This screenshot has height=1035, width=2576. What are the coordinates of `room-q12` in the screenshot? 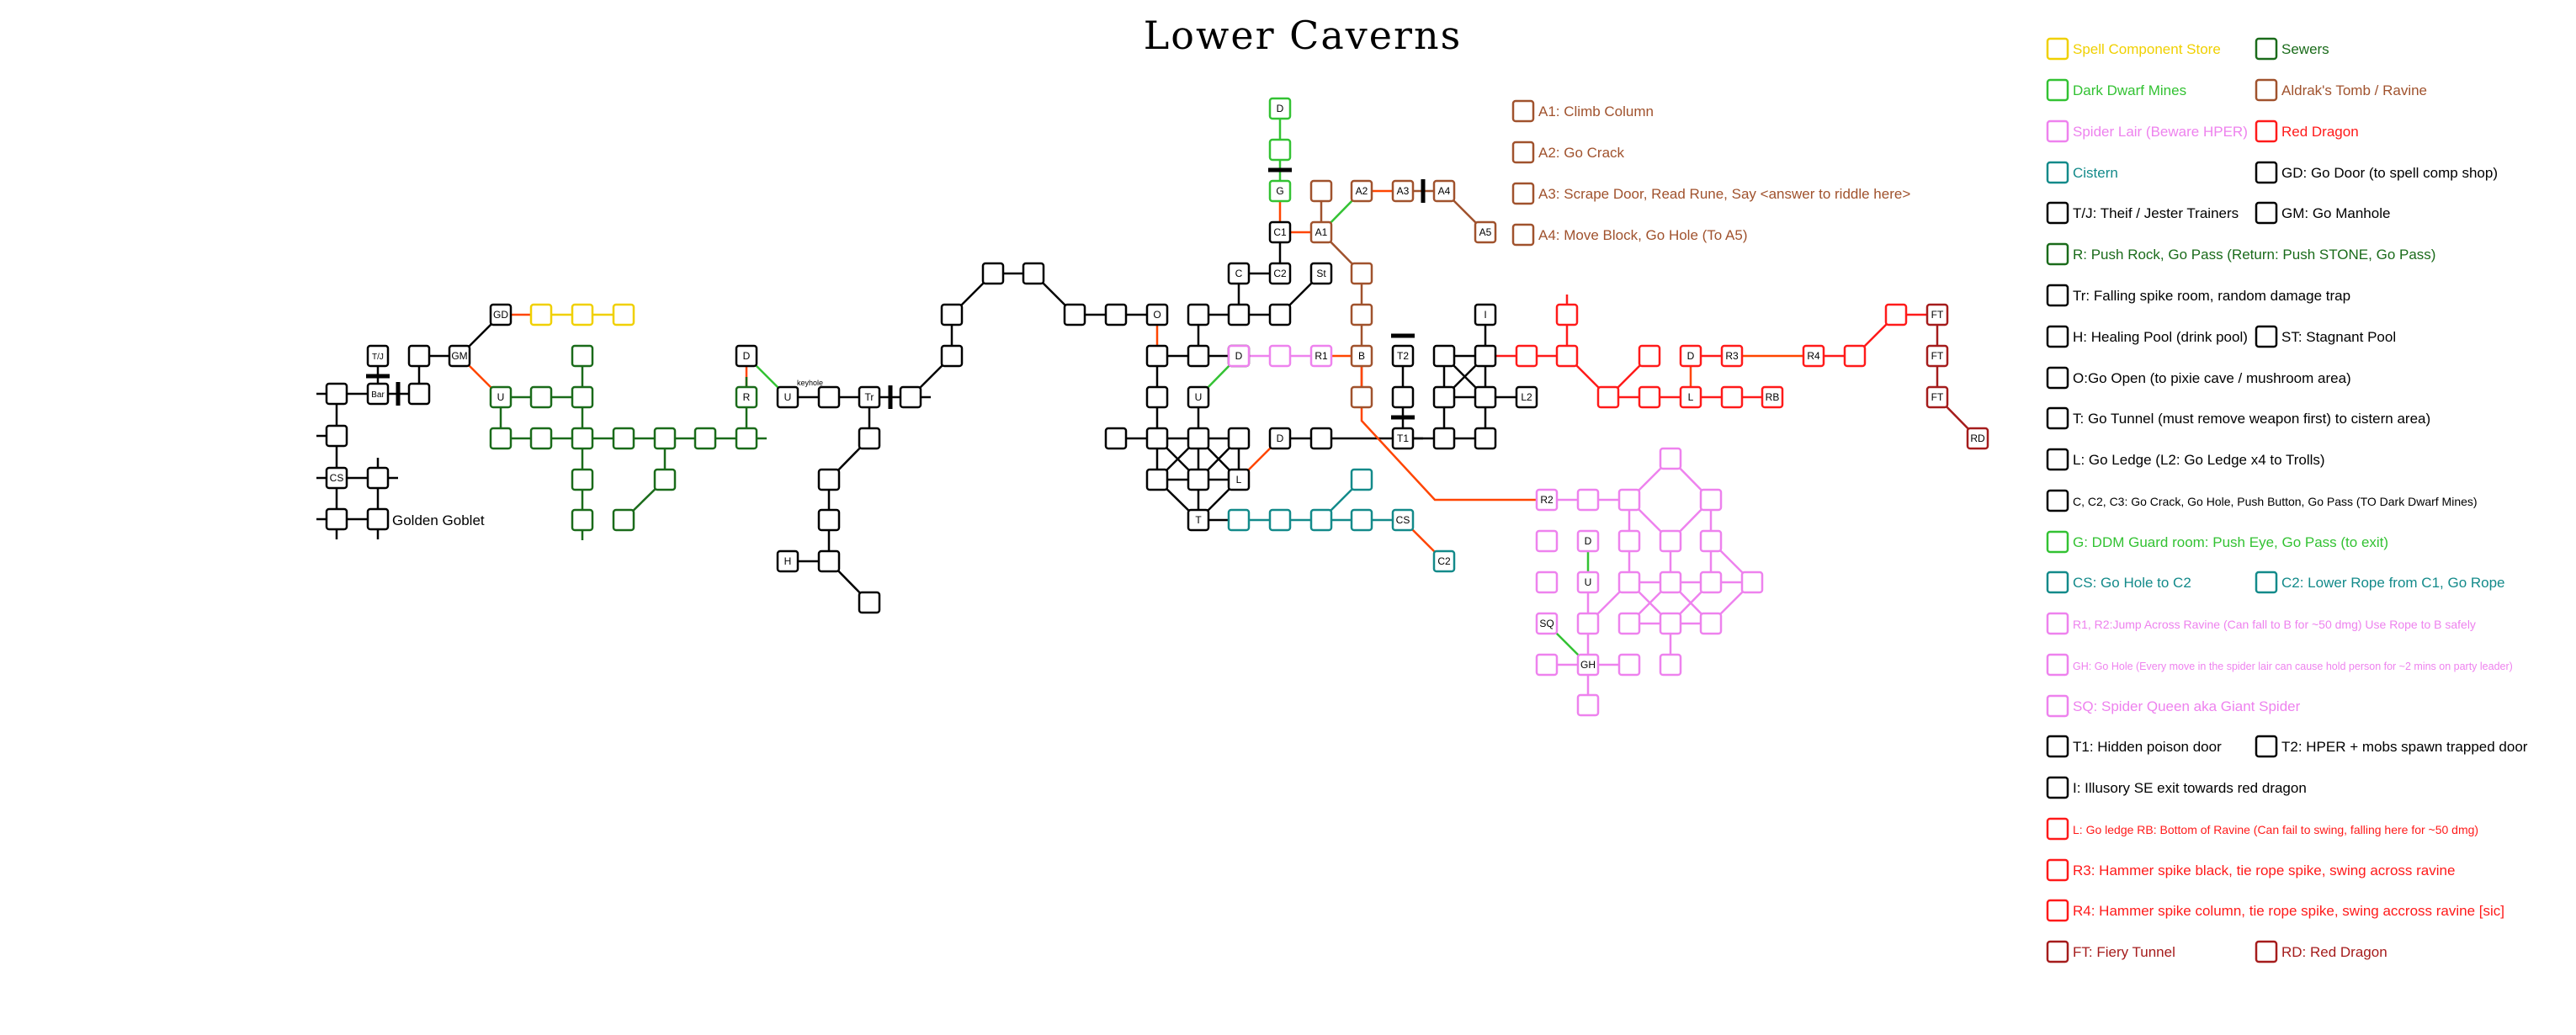 It's located at (1670, 541).